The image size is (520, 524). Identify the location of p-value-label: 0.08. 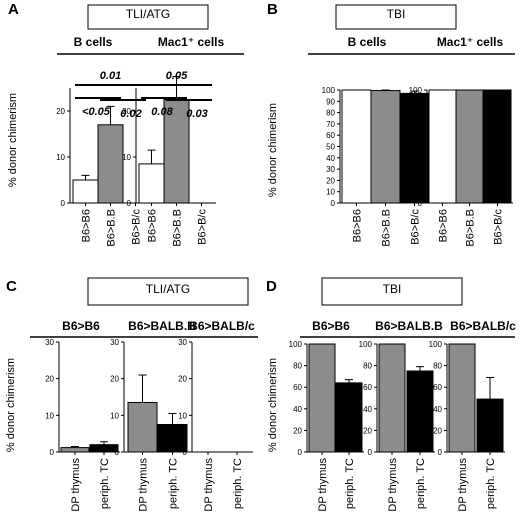
(162, 112).